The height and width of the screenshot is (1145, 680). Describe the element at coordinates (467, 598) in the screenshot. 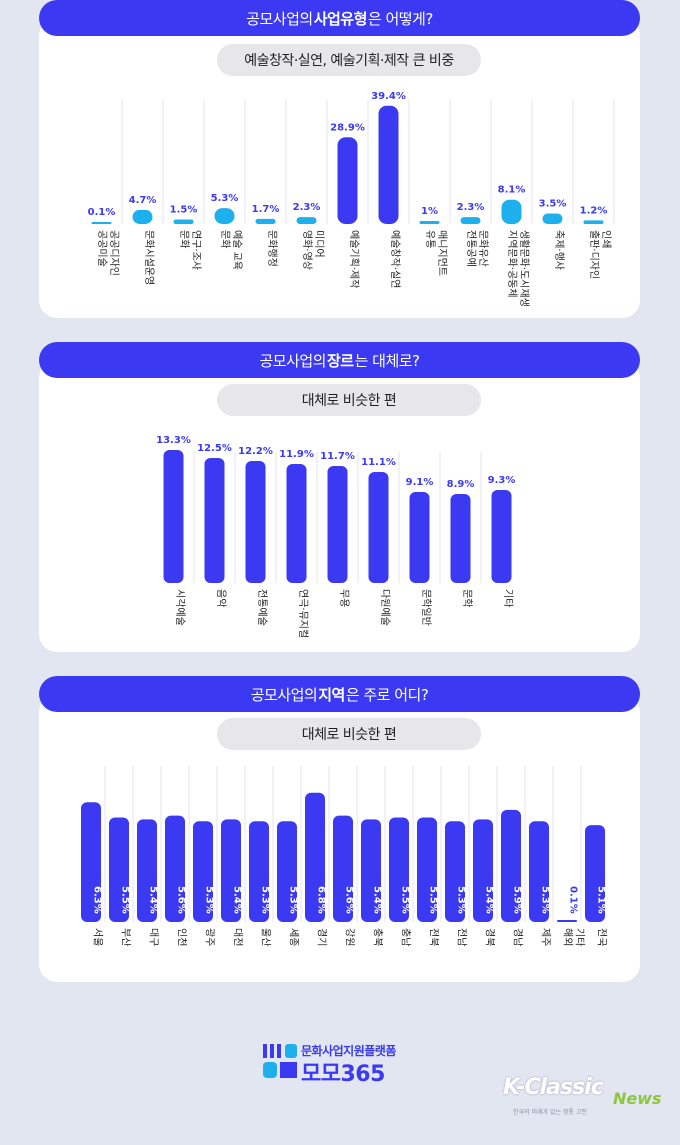

I see `category-label: 문학` at that location.